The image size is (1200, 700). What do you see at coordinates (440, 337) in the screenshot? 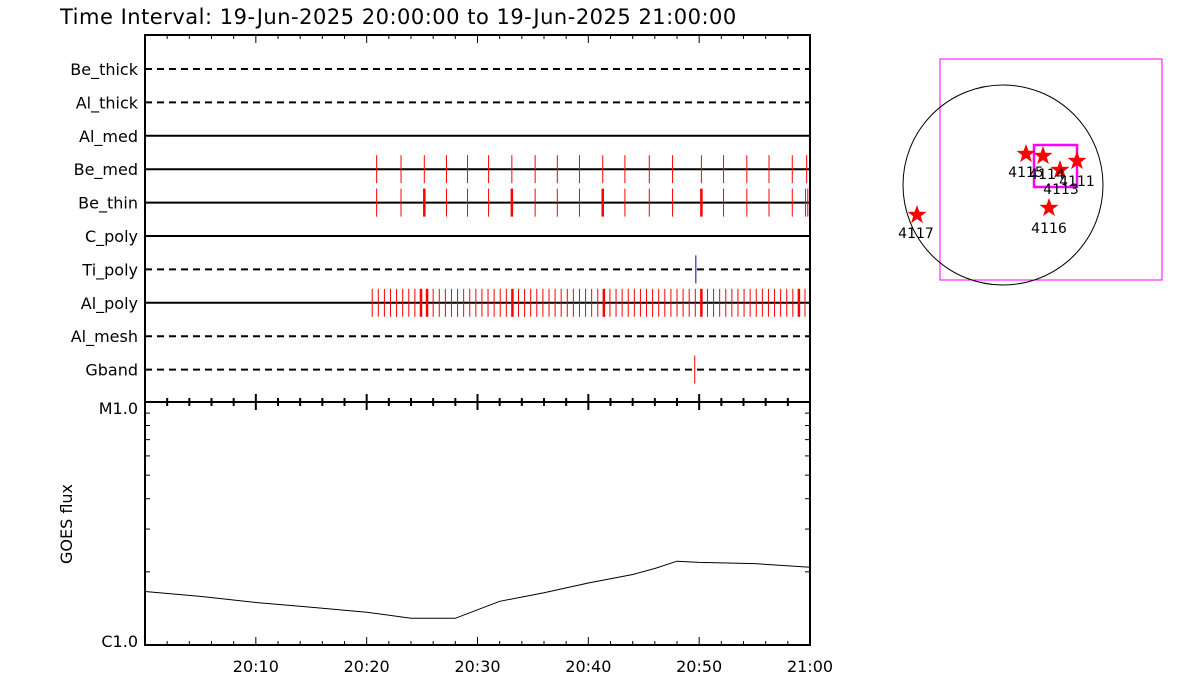
I see `filter-row-Al_mesh: Al_mesh` at bounding box center [440, 337].